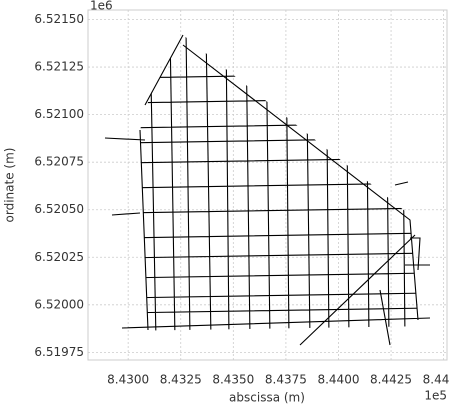 The height and width of the screenshot is (409, 449). What do you see at coordinates (59, 352) in the screenshot?
I see `y-tick-label: 6.51975` at bounding box center [59, 352].